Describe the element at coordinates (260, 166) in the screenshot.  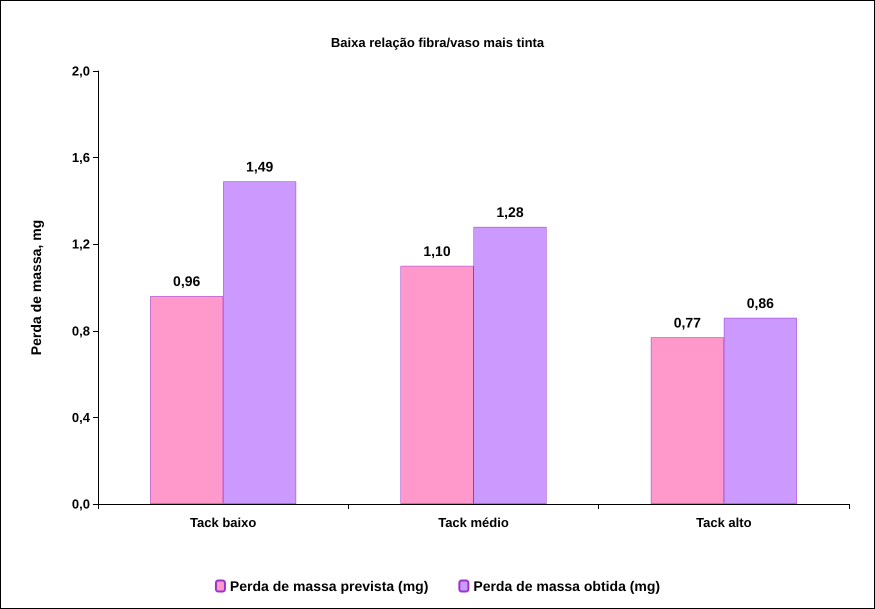
I see `data-label: 1,49` at that location.